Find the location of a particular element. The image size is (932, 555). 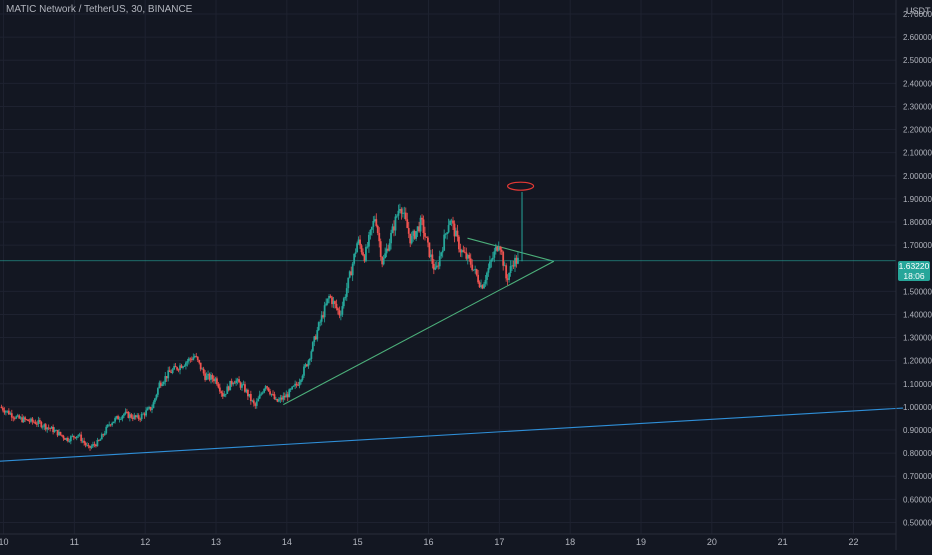

bar-countdown: 18:06 is located at coordinates (914, 276).